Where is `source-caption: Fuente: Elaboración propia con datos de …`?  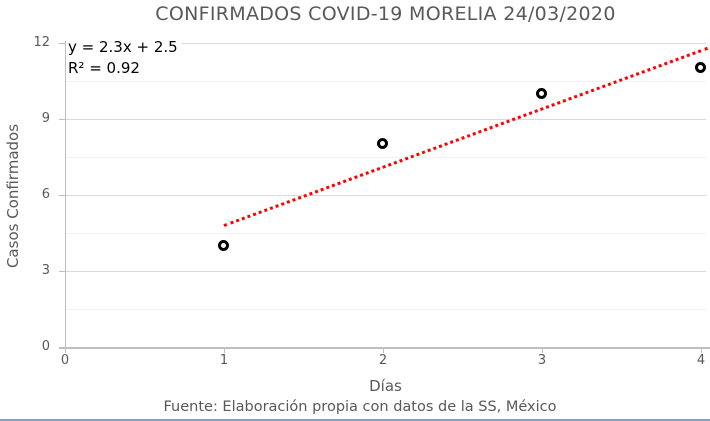 source-caption: Fuente: Elaboración propia con datos de … is located at coordinates (360, 407).